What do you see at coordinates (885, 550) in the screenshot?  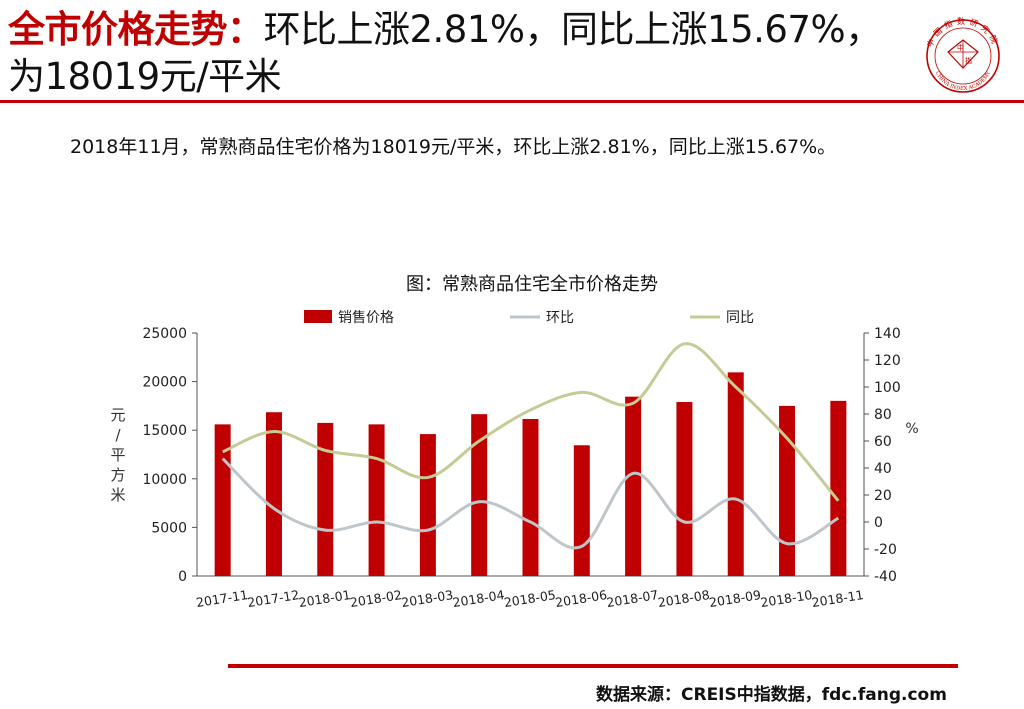 I see `y-right-tick-label: -20` at bounding box center [885, 550].